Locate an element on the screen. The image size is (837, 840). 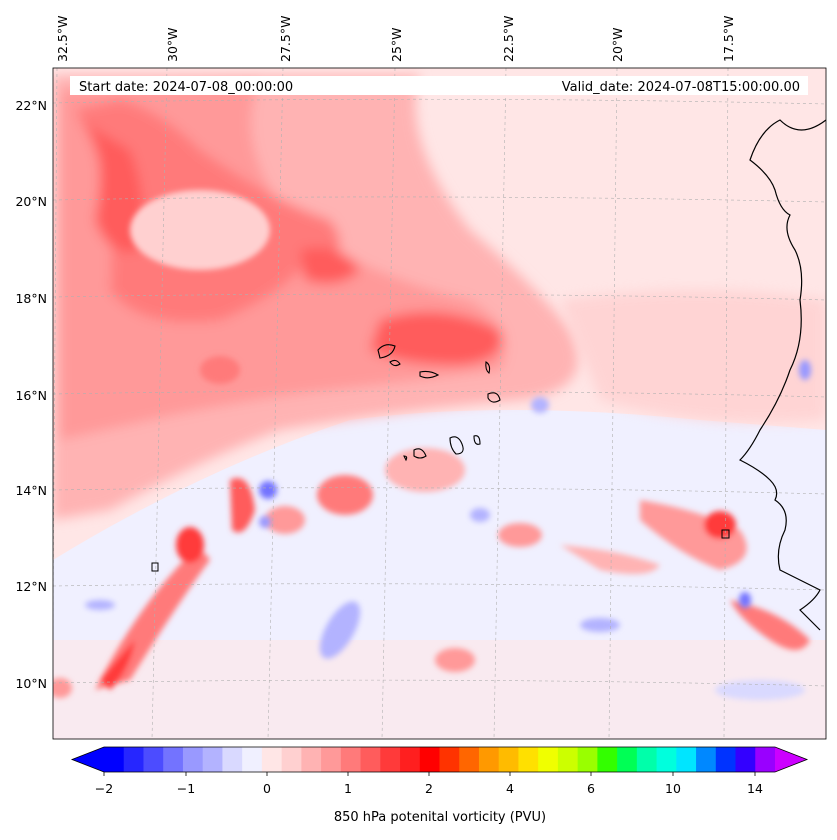
latitude-label: 14°N is located at coordinates (31, 490).